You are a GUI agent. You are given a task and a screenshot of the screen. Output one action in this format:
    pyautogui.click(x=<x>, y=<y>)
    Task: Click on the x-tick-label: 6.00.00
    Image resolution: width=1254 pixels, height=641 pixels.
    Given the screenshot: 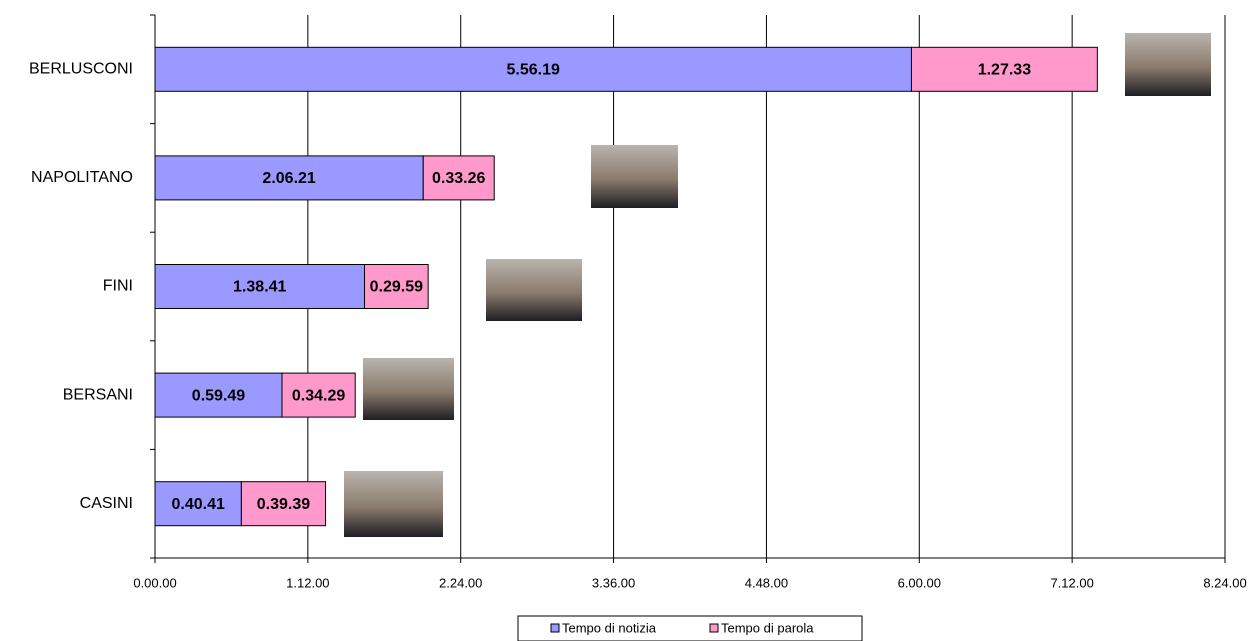 What is the action you would take?
    pyautogui.click(x=919, y=582)
    